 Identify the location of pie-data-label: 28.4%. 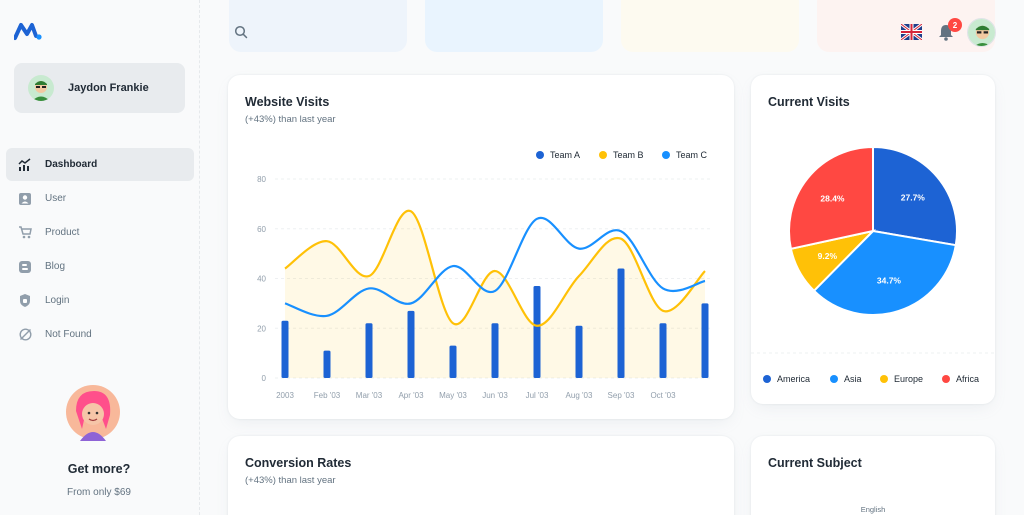
(832, 198).